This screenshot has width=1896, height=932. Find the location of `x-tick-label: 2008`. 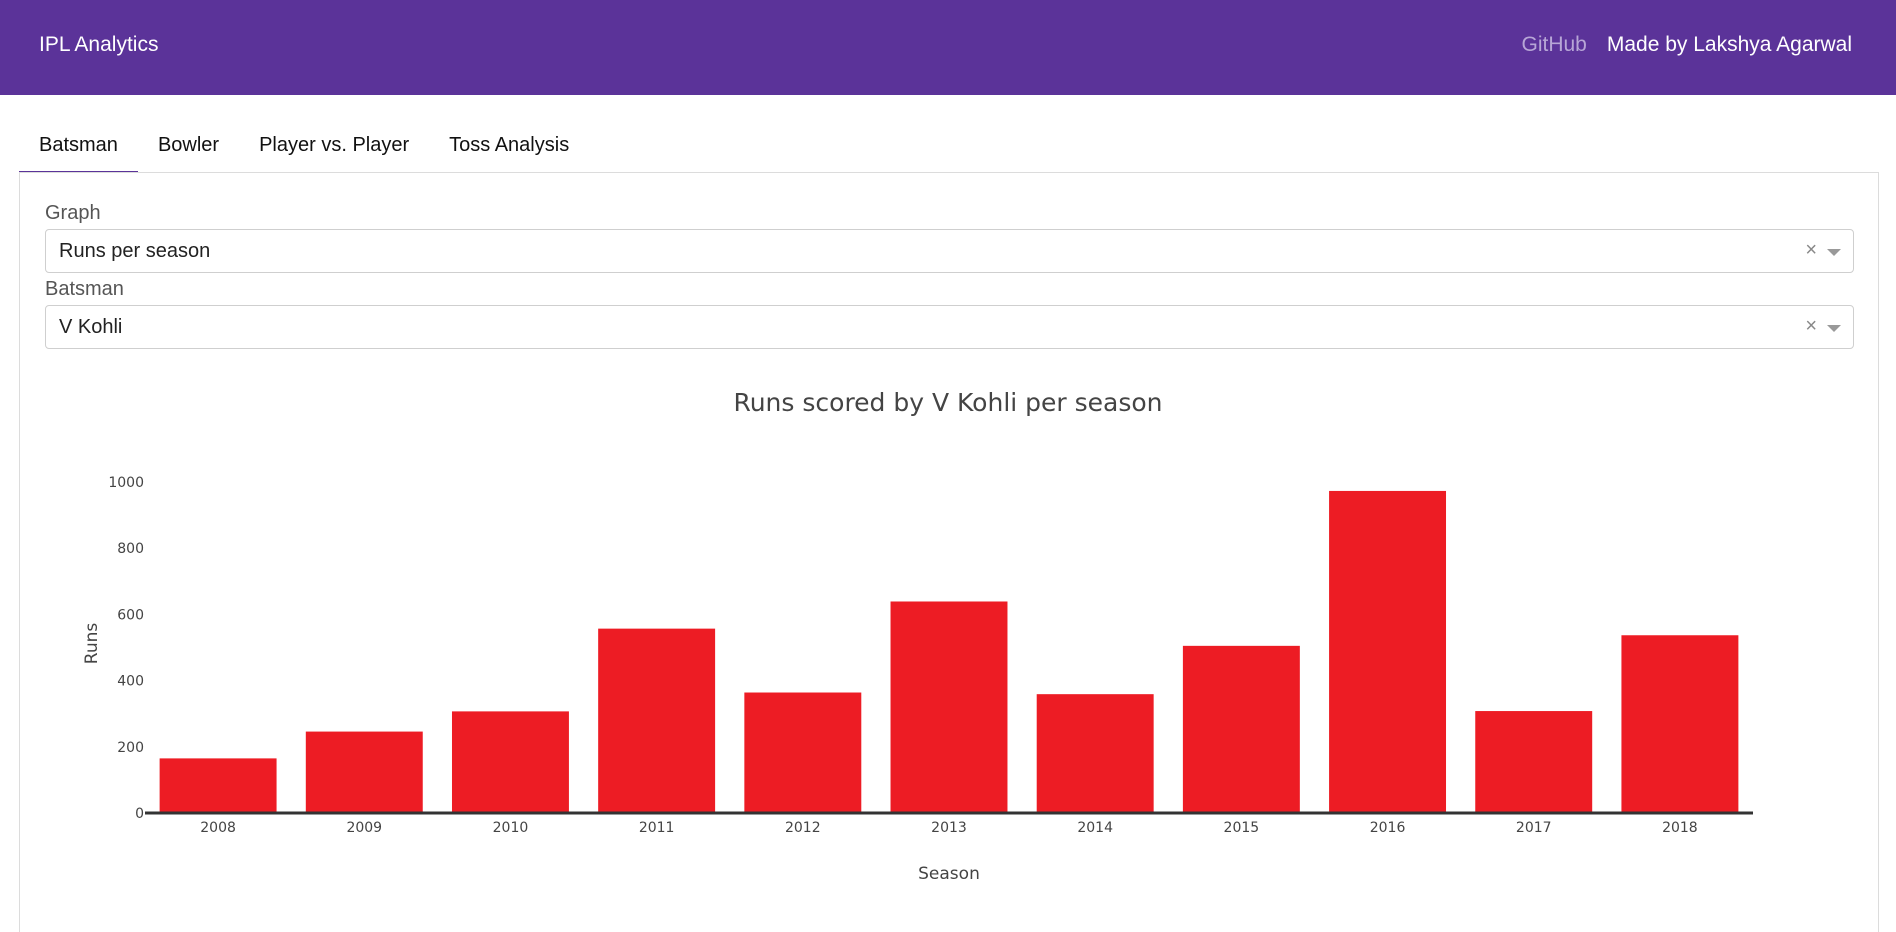

x-tick-label: 2008 is located at coordinates (218, 828).